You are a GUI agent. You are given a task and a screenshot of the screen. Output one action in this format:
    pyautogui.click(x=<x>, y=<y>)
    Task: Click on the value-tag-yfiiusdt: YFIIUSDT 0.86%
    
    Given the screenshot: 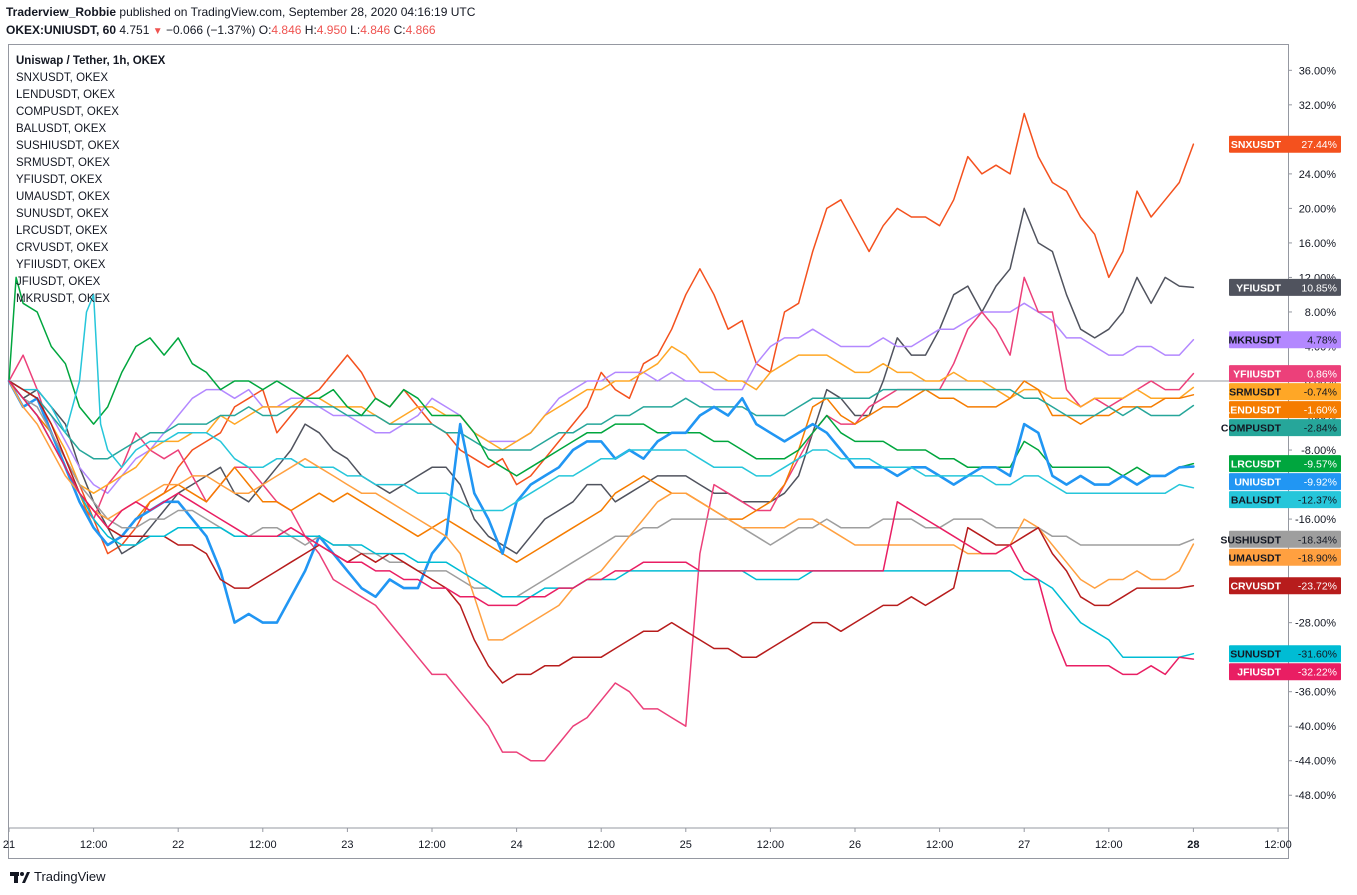 What is the action you would take?
    pyautogui.click(x=1285, y=374)
    